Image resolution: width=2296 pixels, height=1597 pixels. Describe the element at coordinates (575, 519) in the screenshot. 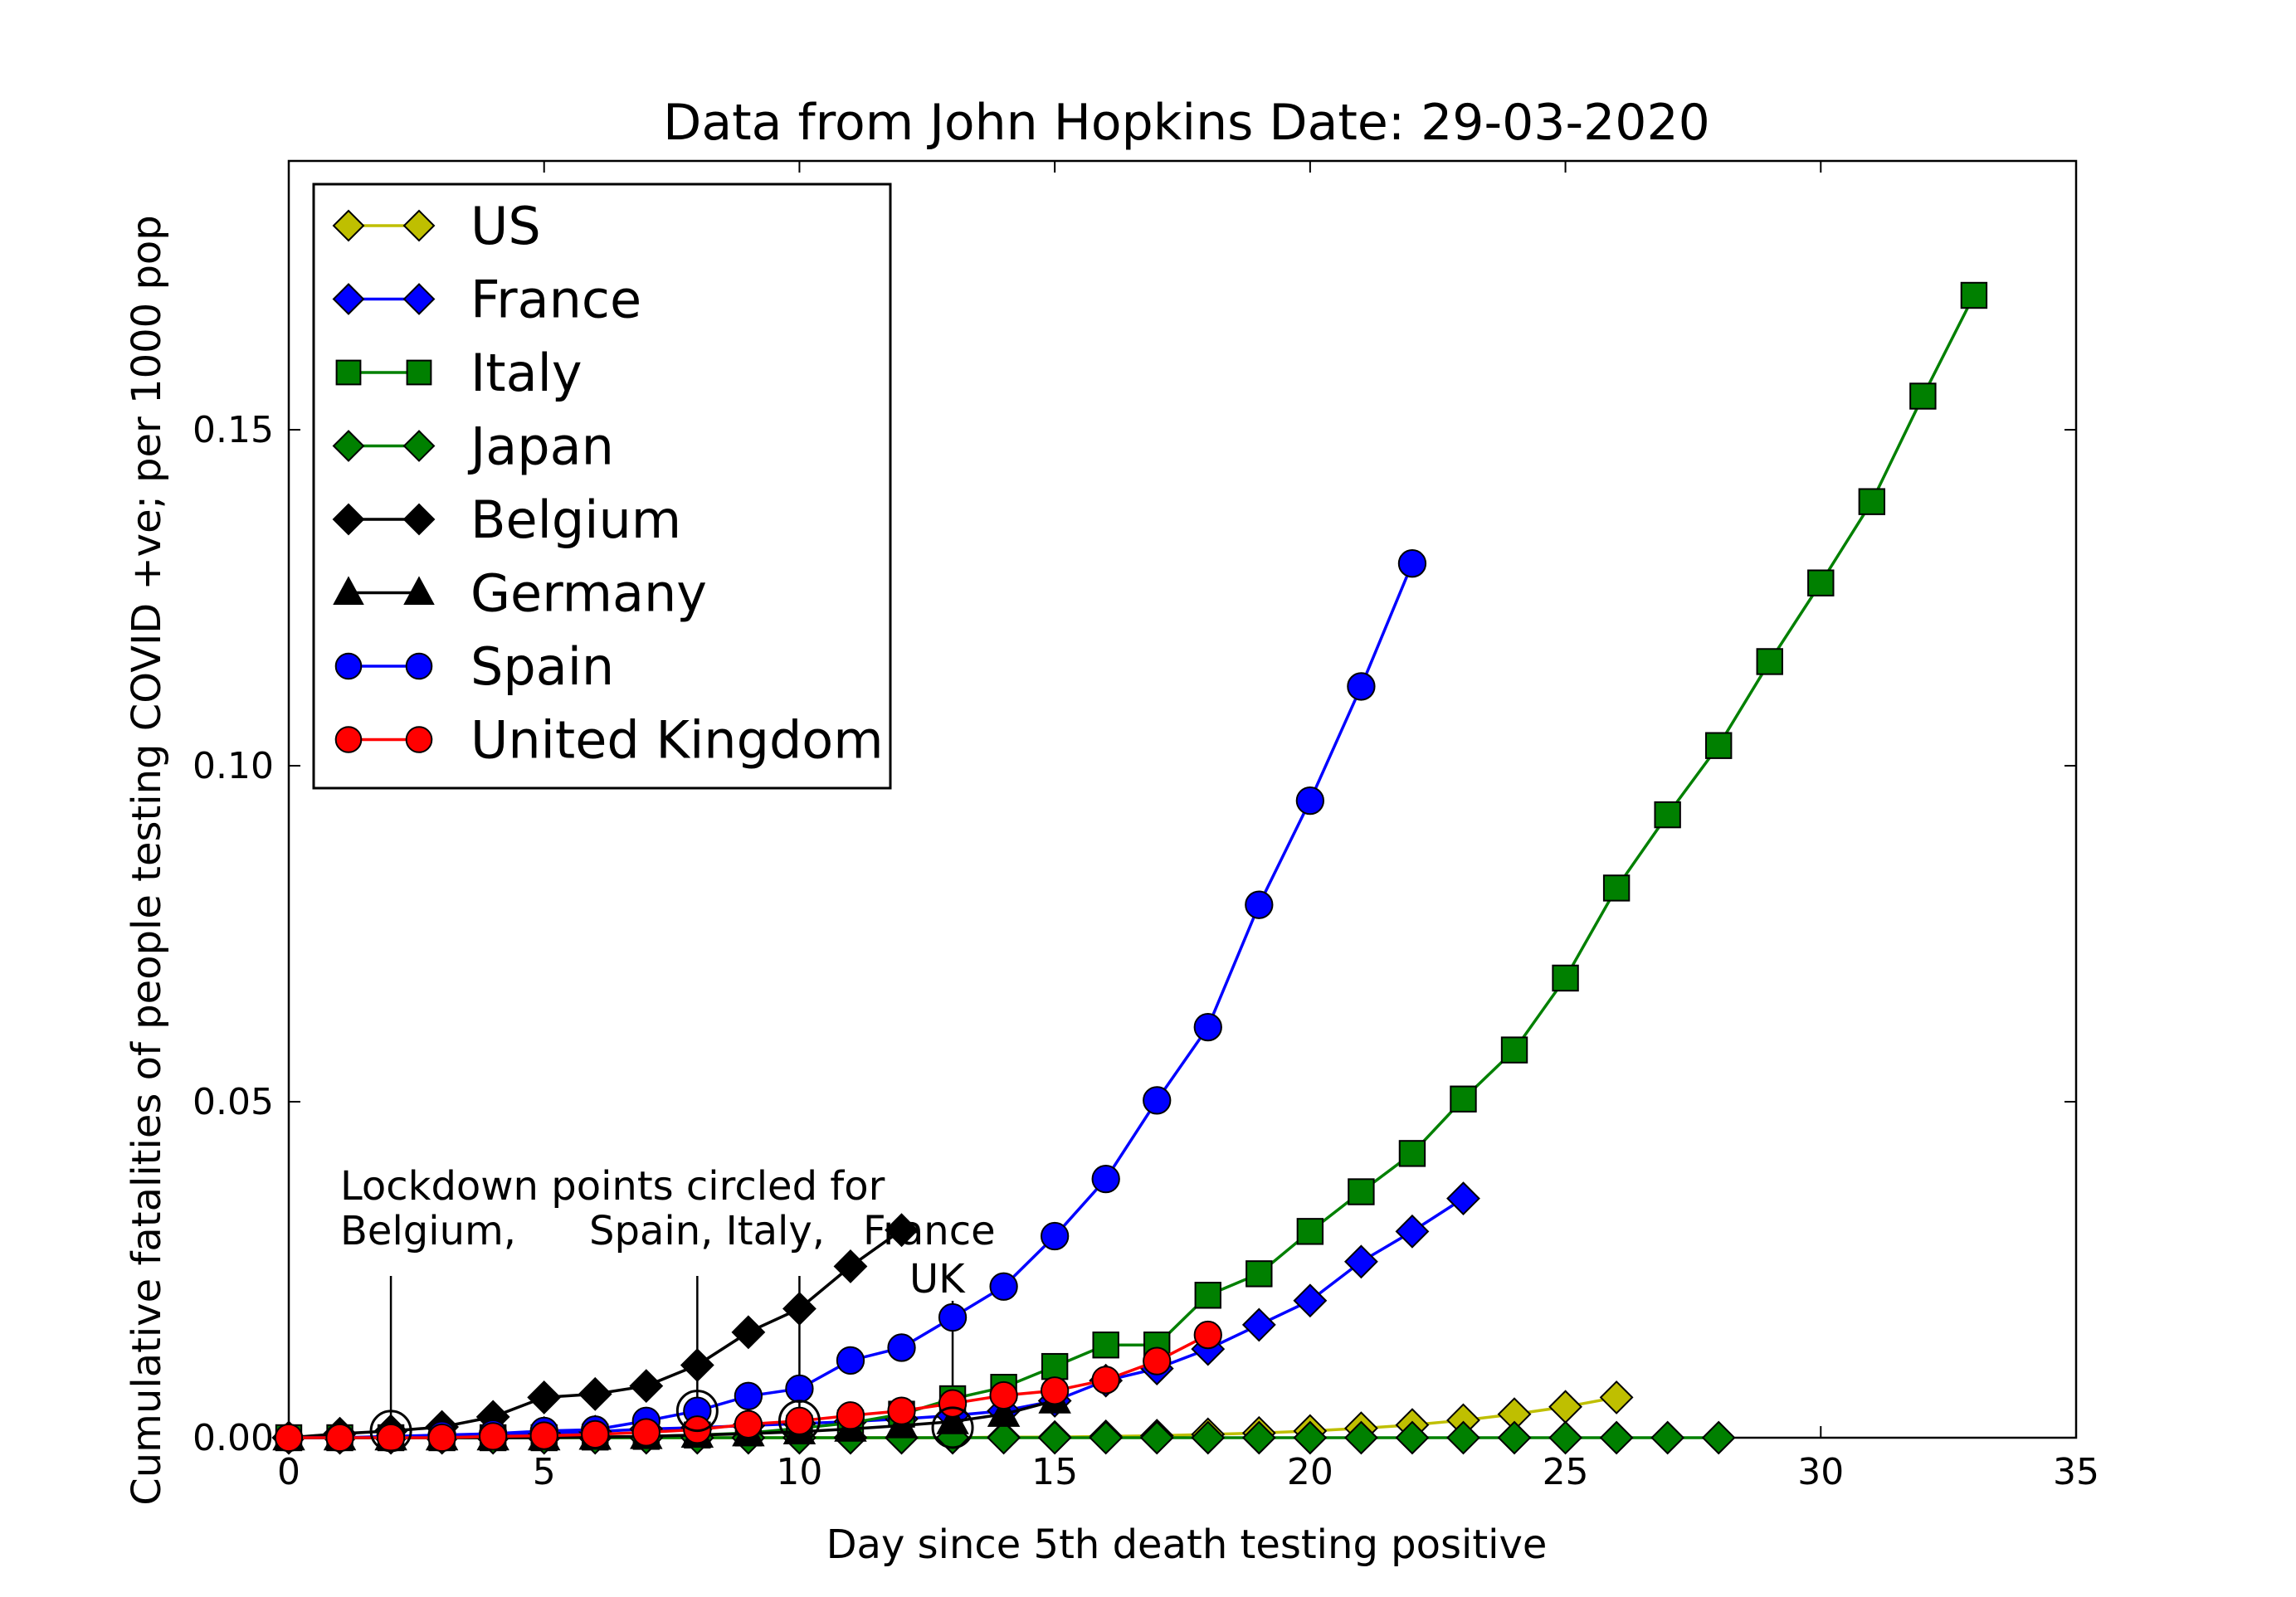

I see `legend-label-belgium: Belgium` at that location.